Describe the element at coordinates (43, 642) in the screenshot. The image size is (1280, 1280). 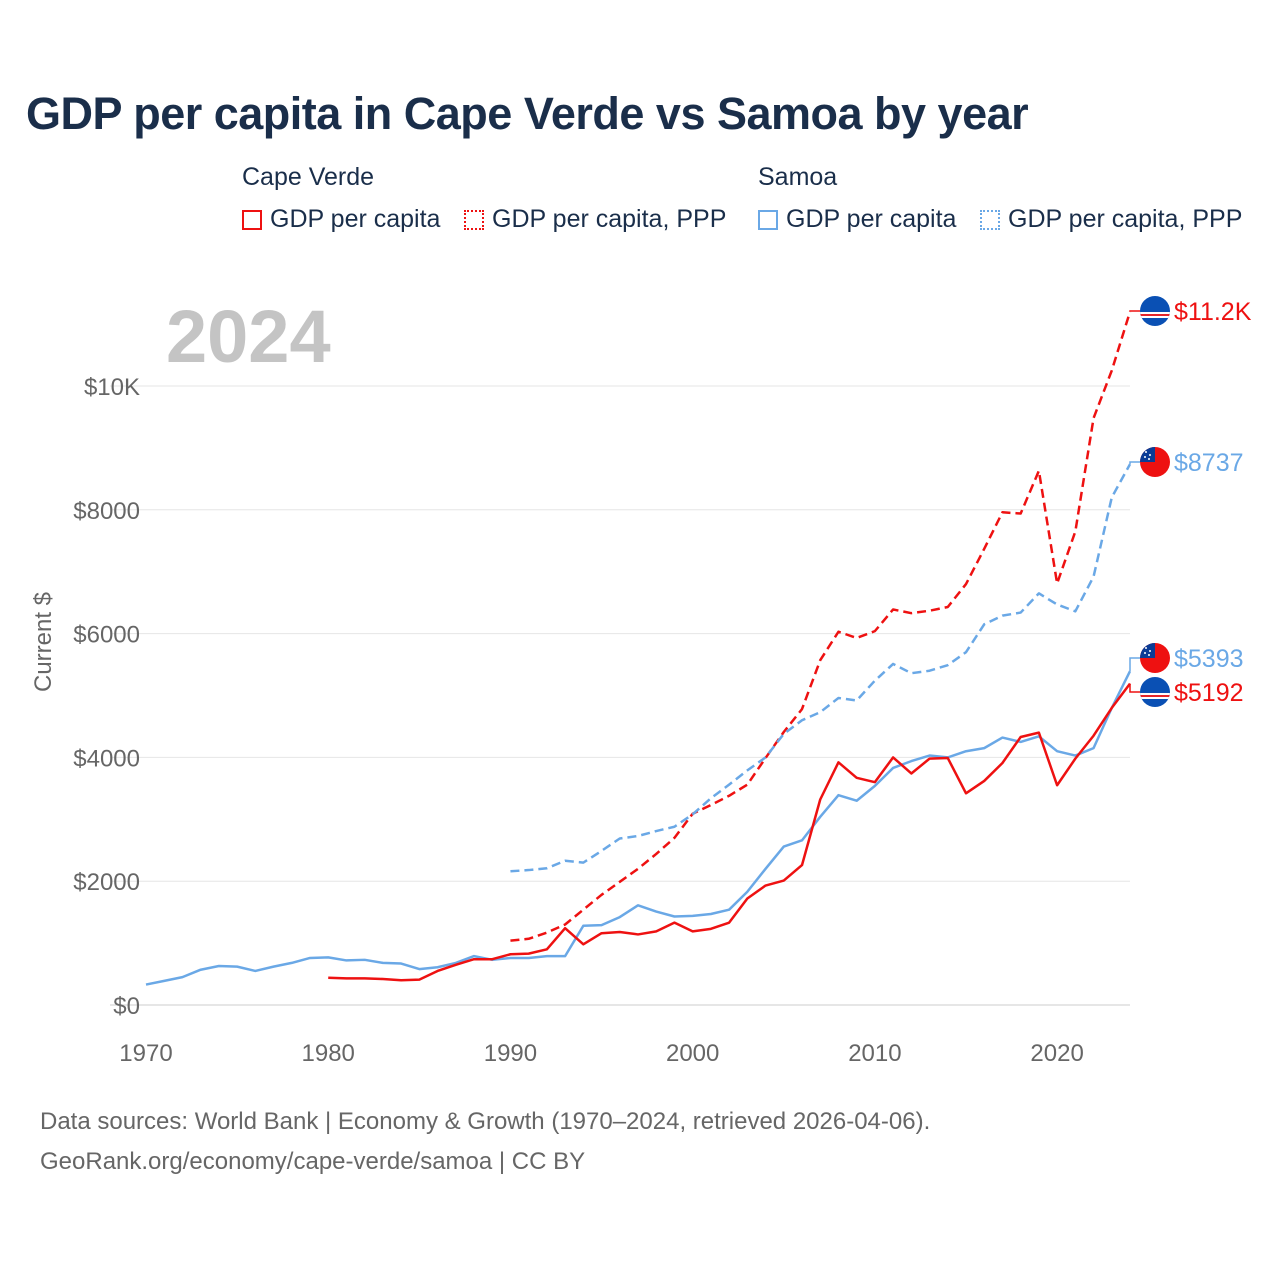
I see `y-axis-label: Current $` at that location.